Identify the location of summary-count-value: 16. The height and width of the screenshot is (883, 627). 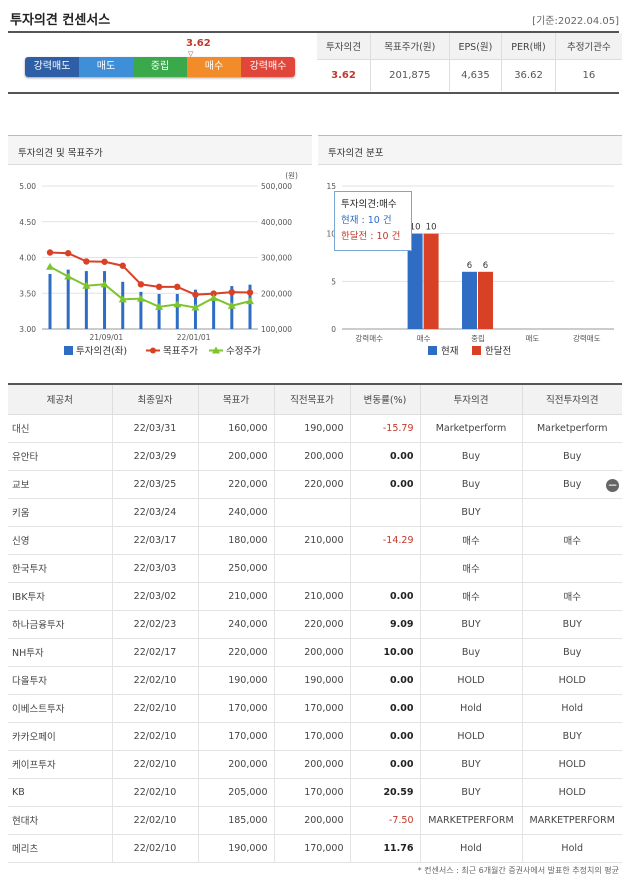
(589, 75).